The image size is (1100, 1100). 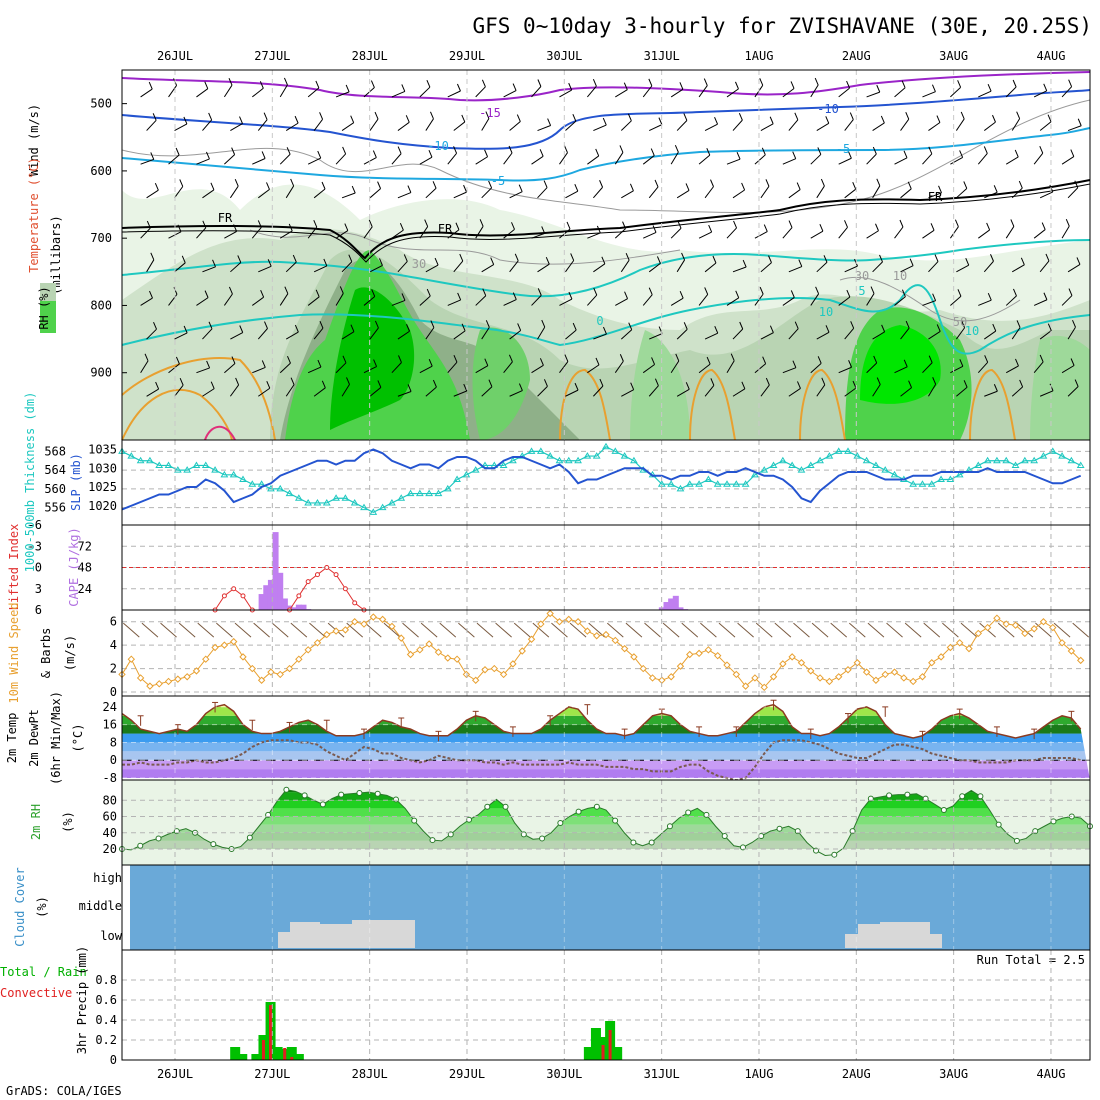 What do you see at coordinates (1031, 960) in the screenshot?
I see `run-total-label: Run Total = 2.5` at bounding box center [1031, 960].